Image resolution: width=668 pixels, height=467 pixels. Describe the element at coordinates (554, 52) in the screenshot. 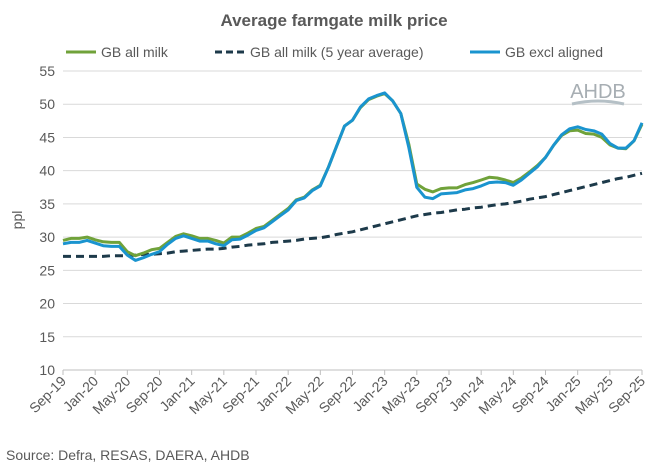

I see `legend-label: GB excl aligned` at that location.